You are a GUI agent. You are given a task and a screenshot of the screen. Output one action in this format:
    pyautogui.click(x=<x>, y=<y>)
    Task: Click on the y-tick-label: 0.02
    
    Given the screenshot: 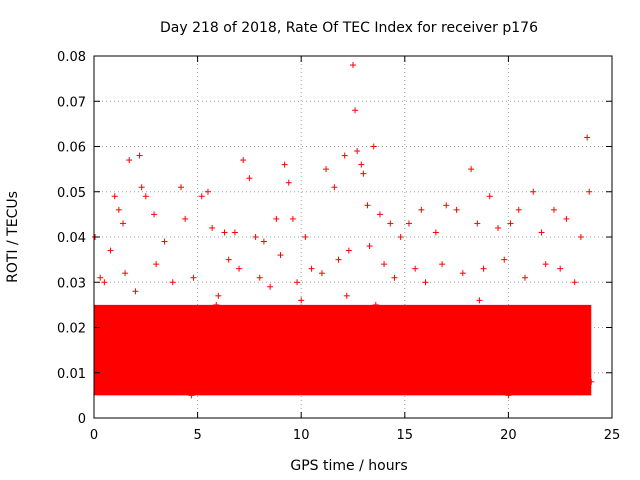 What is the action you would take?
    pyautogui.click(x=71, y=329)
    